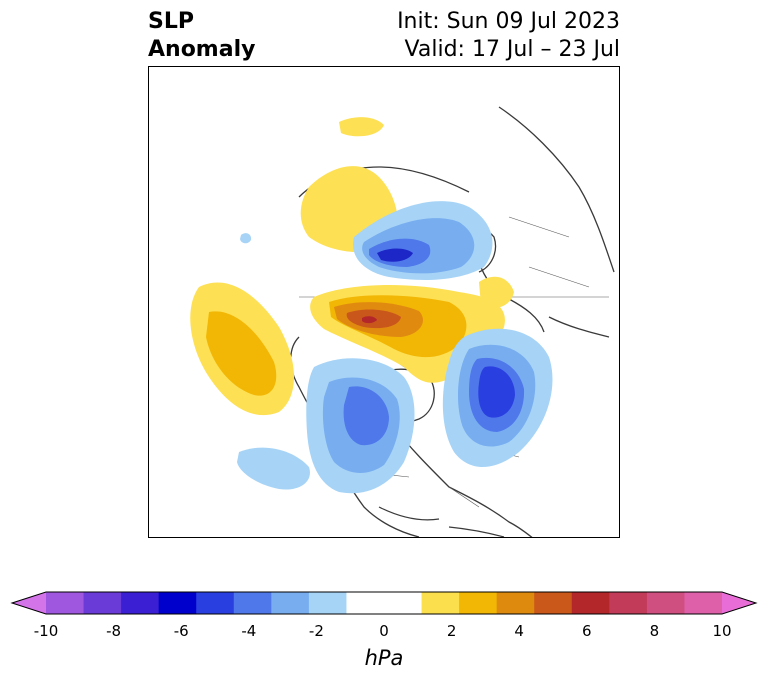 This screenshot has height=684, width=768. I want to click on anomaly-positive-pacific-l2, so click(241, 353).